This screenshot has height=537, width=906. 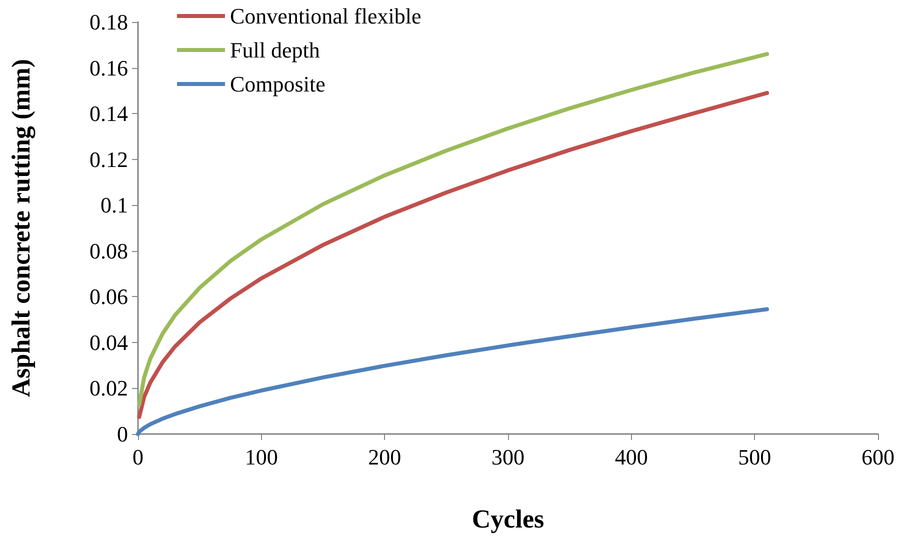 I want to click on x-tick-label: 100, so click(x=261, y=457).